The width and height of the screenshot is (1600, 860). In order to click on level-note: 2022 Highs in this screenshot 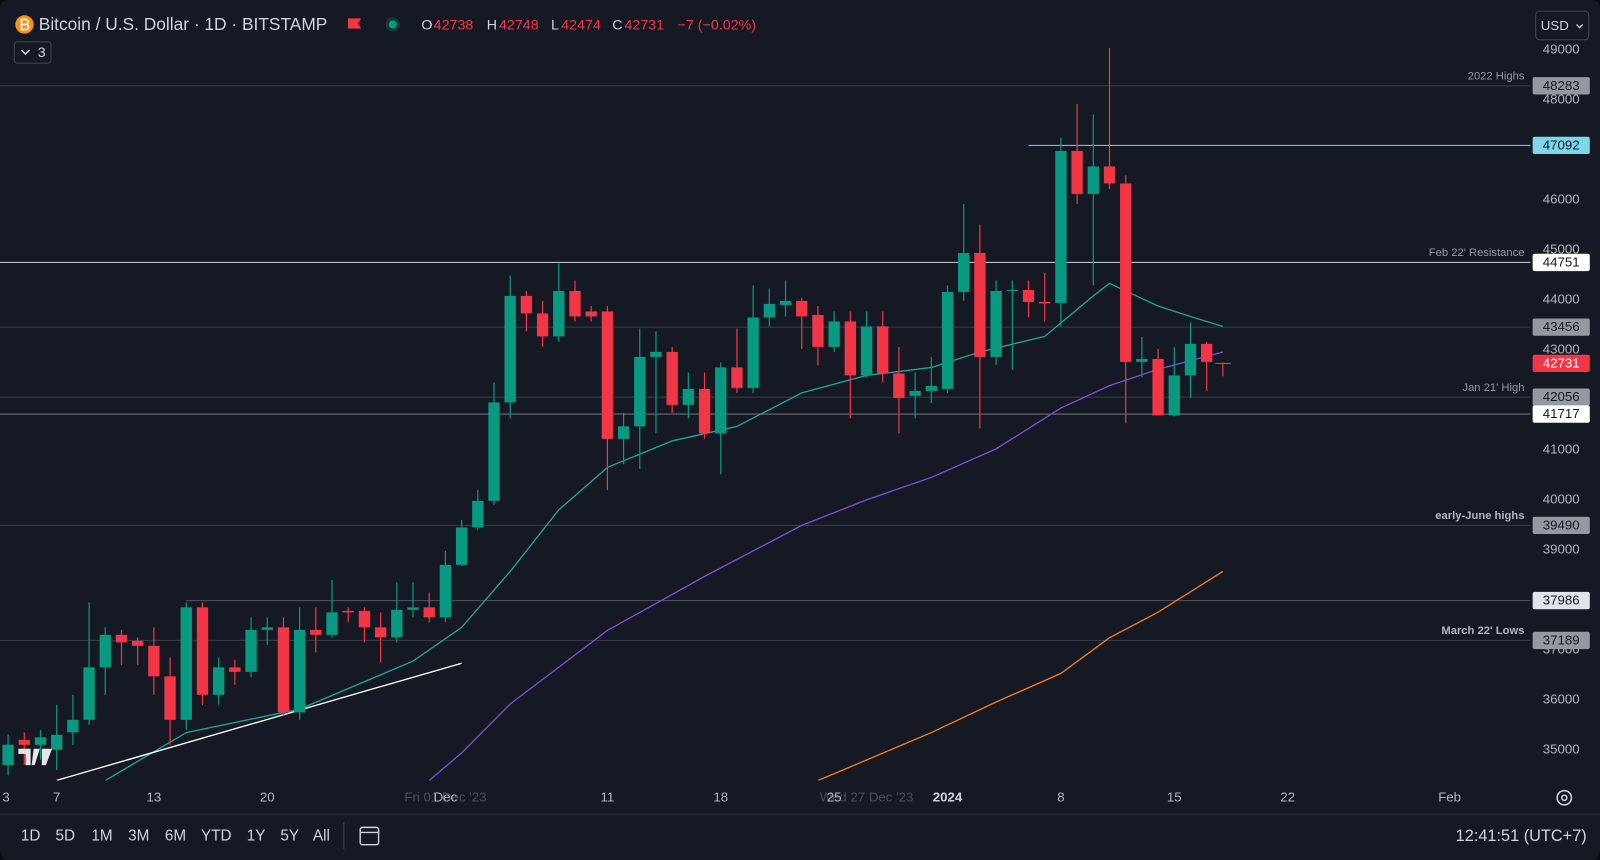, I will do `click(1496, 77)`.